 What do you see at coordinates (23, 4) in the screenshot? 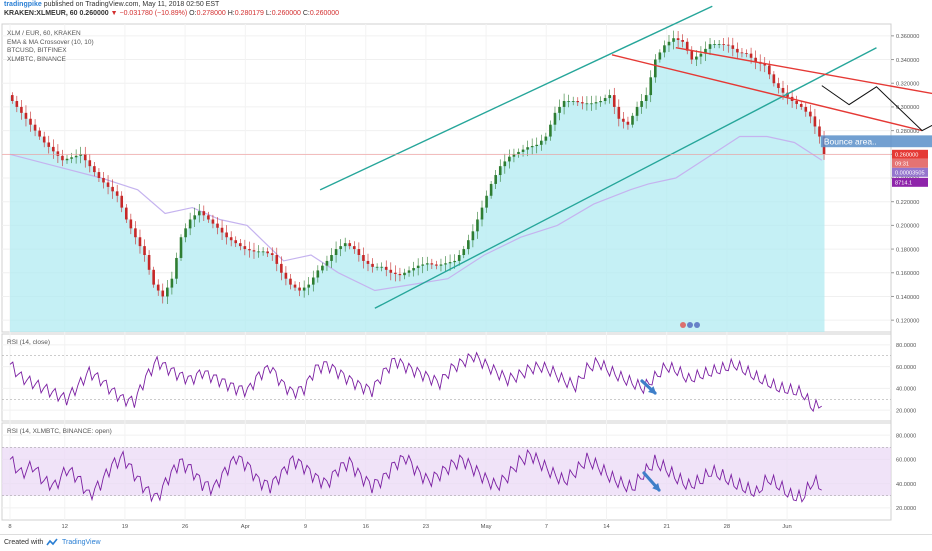
I see `author-name: tradingpike` at bounding box center [23, 4].